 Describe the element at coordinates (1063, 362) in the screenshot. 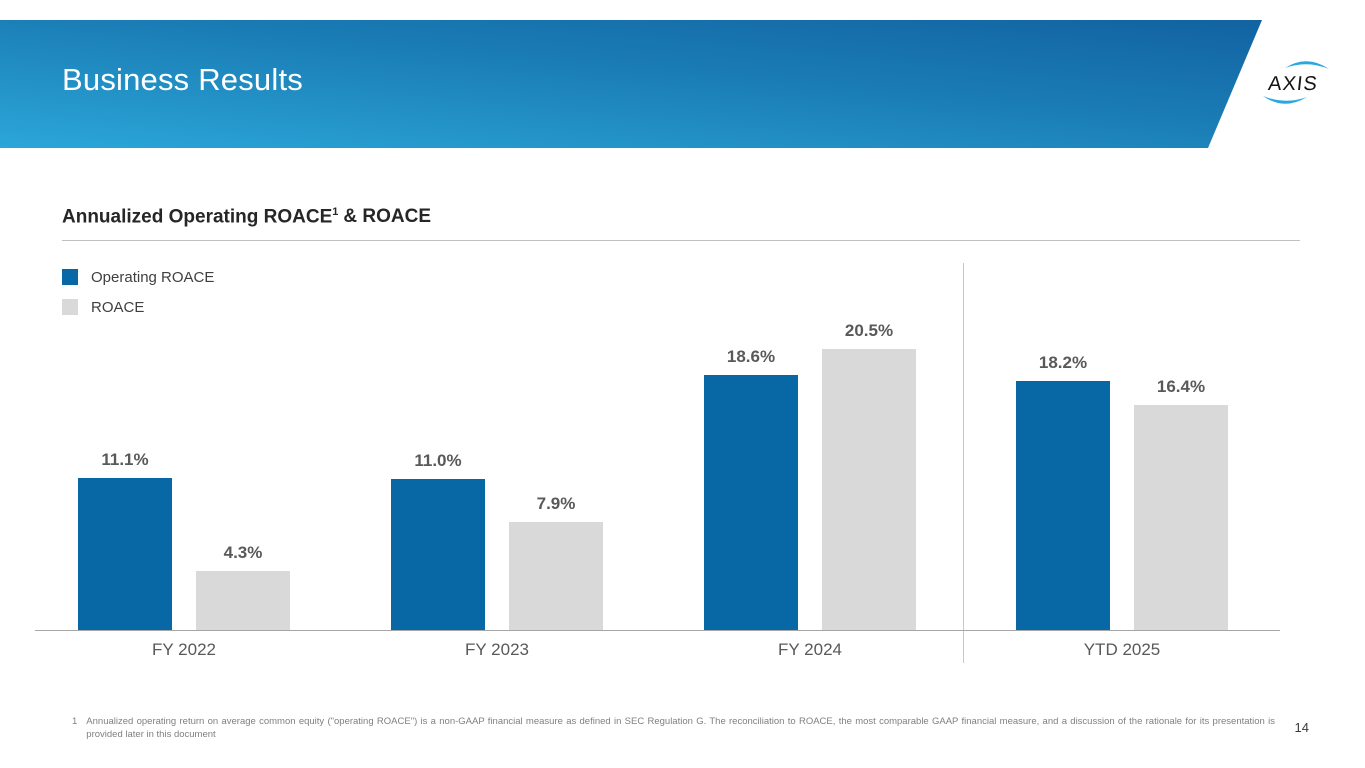

I see `value-label-operating-roace-ytd-2025: 18.2%` at that location.